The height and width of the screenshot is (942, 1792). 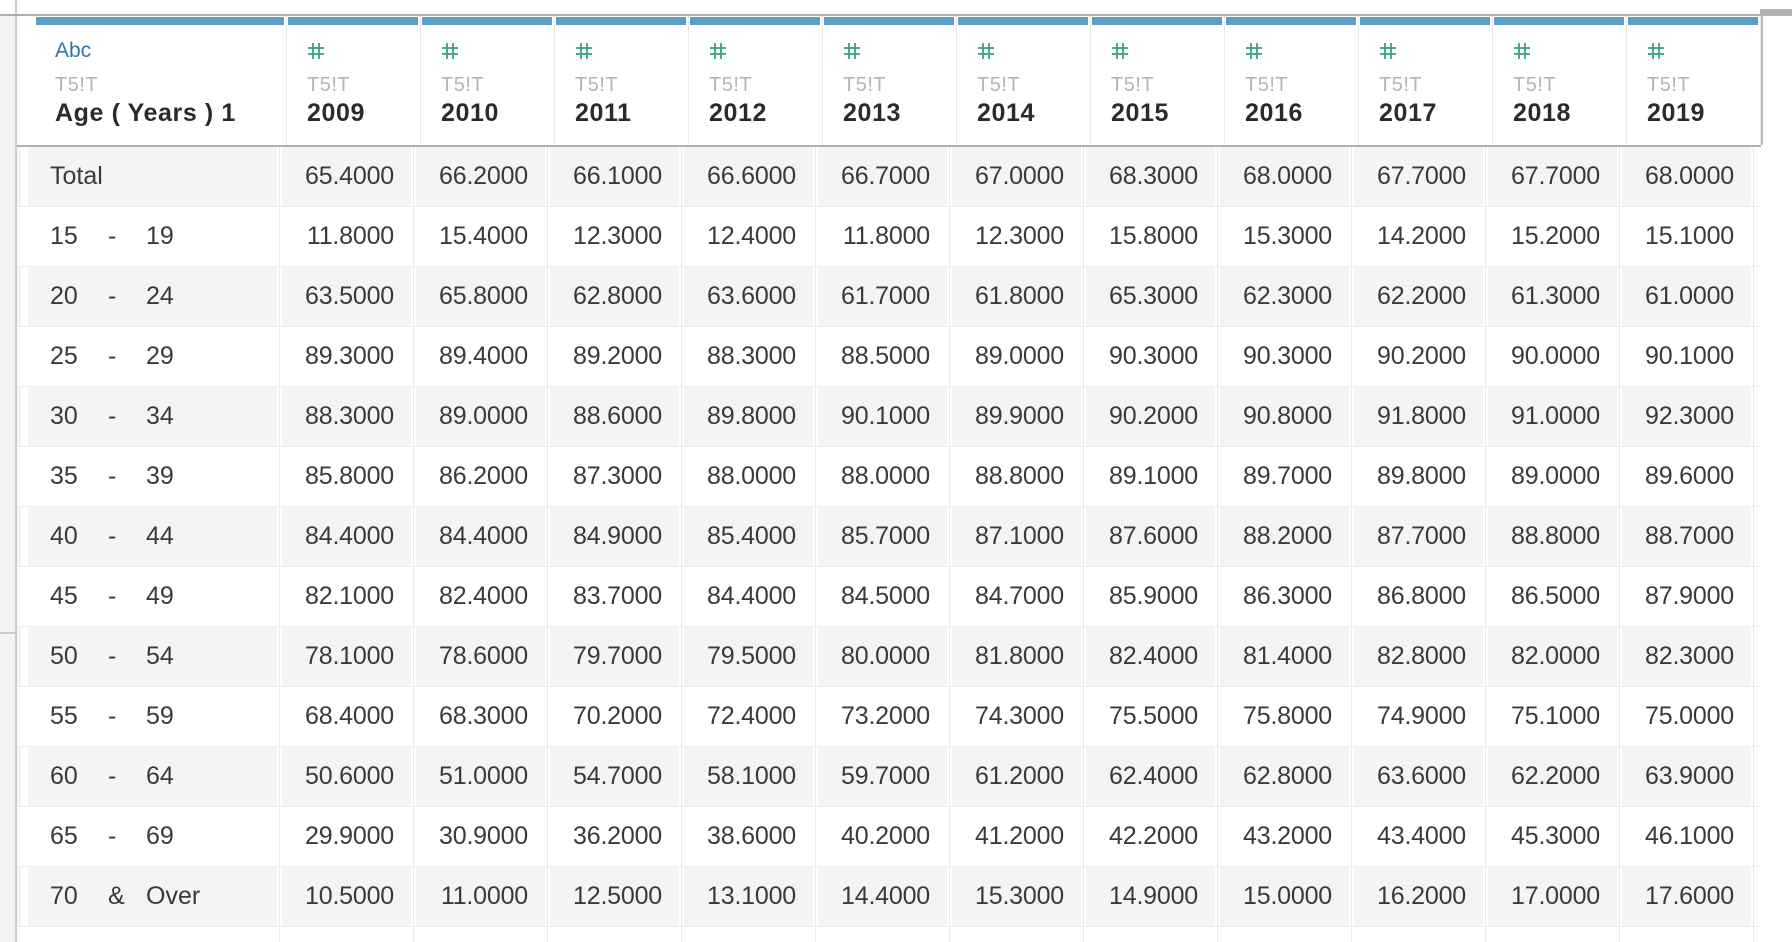 I want to click on value-cell: 59.7000, so click(x=883, y=776).